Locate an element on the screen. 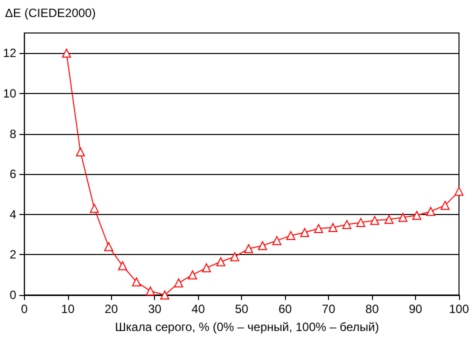 The image size is (472, 338). y-tick-label: 12 is located at coordinates (9, 53).